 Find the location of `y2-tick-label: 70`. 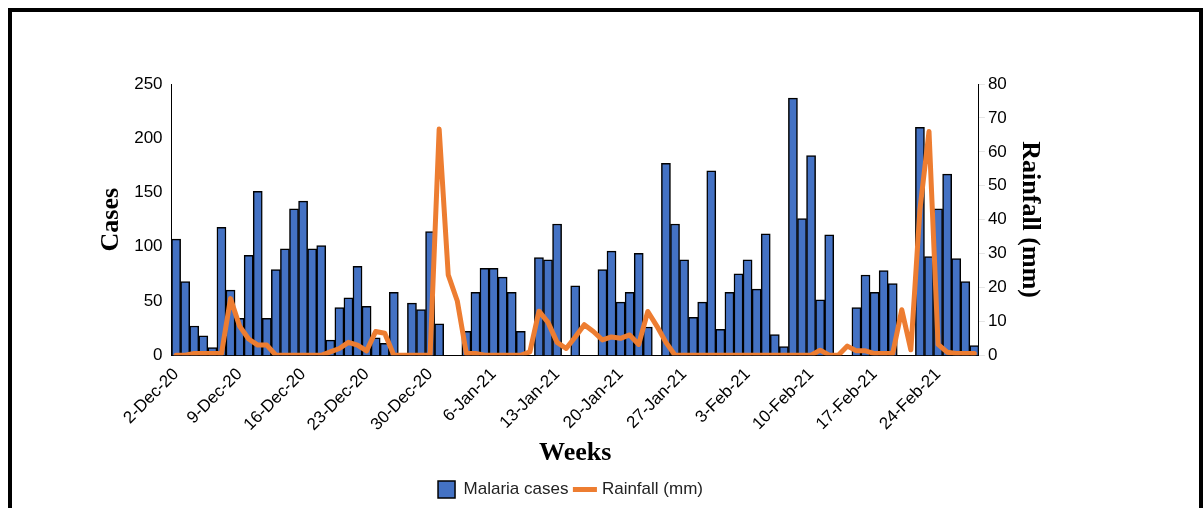

y2-tick-label: 70 is located at coordinates (997, 117).